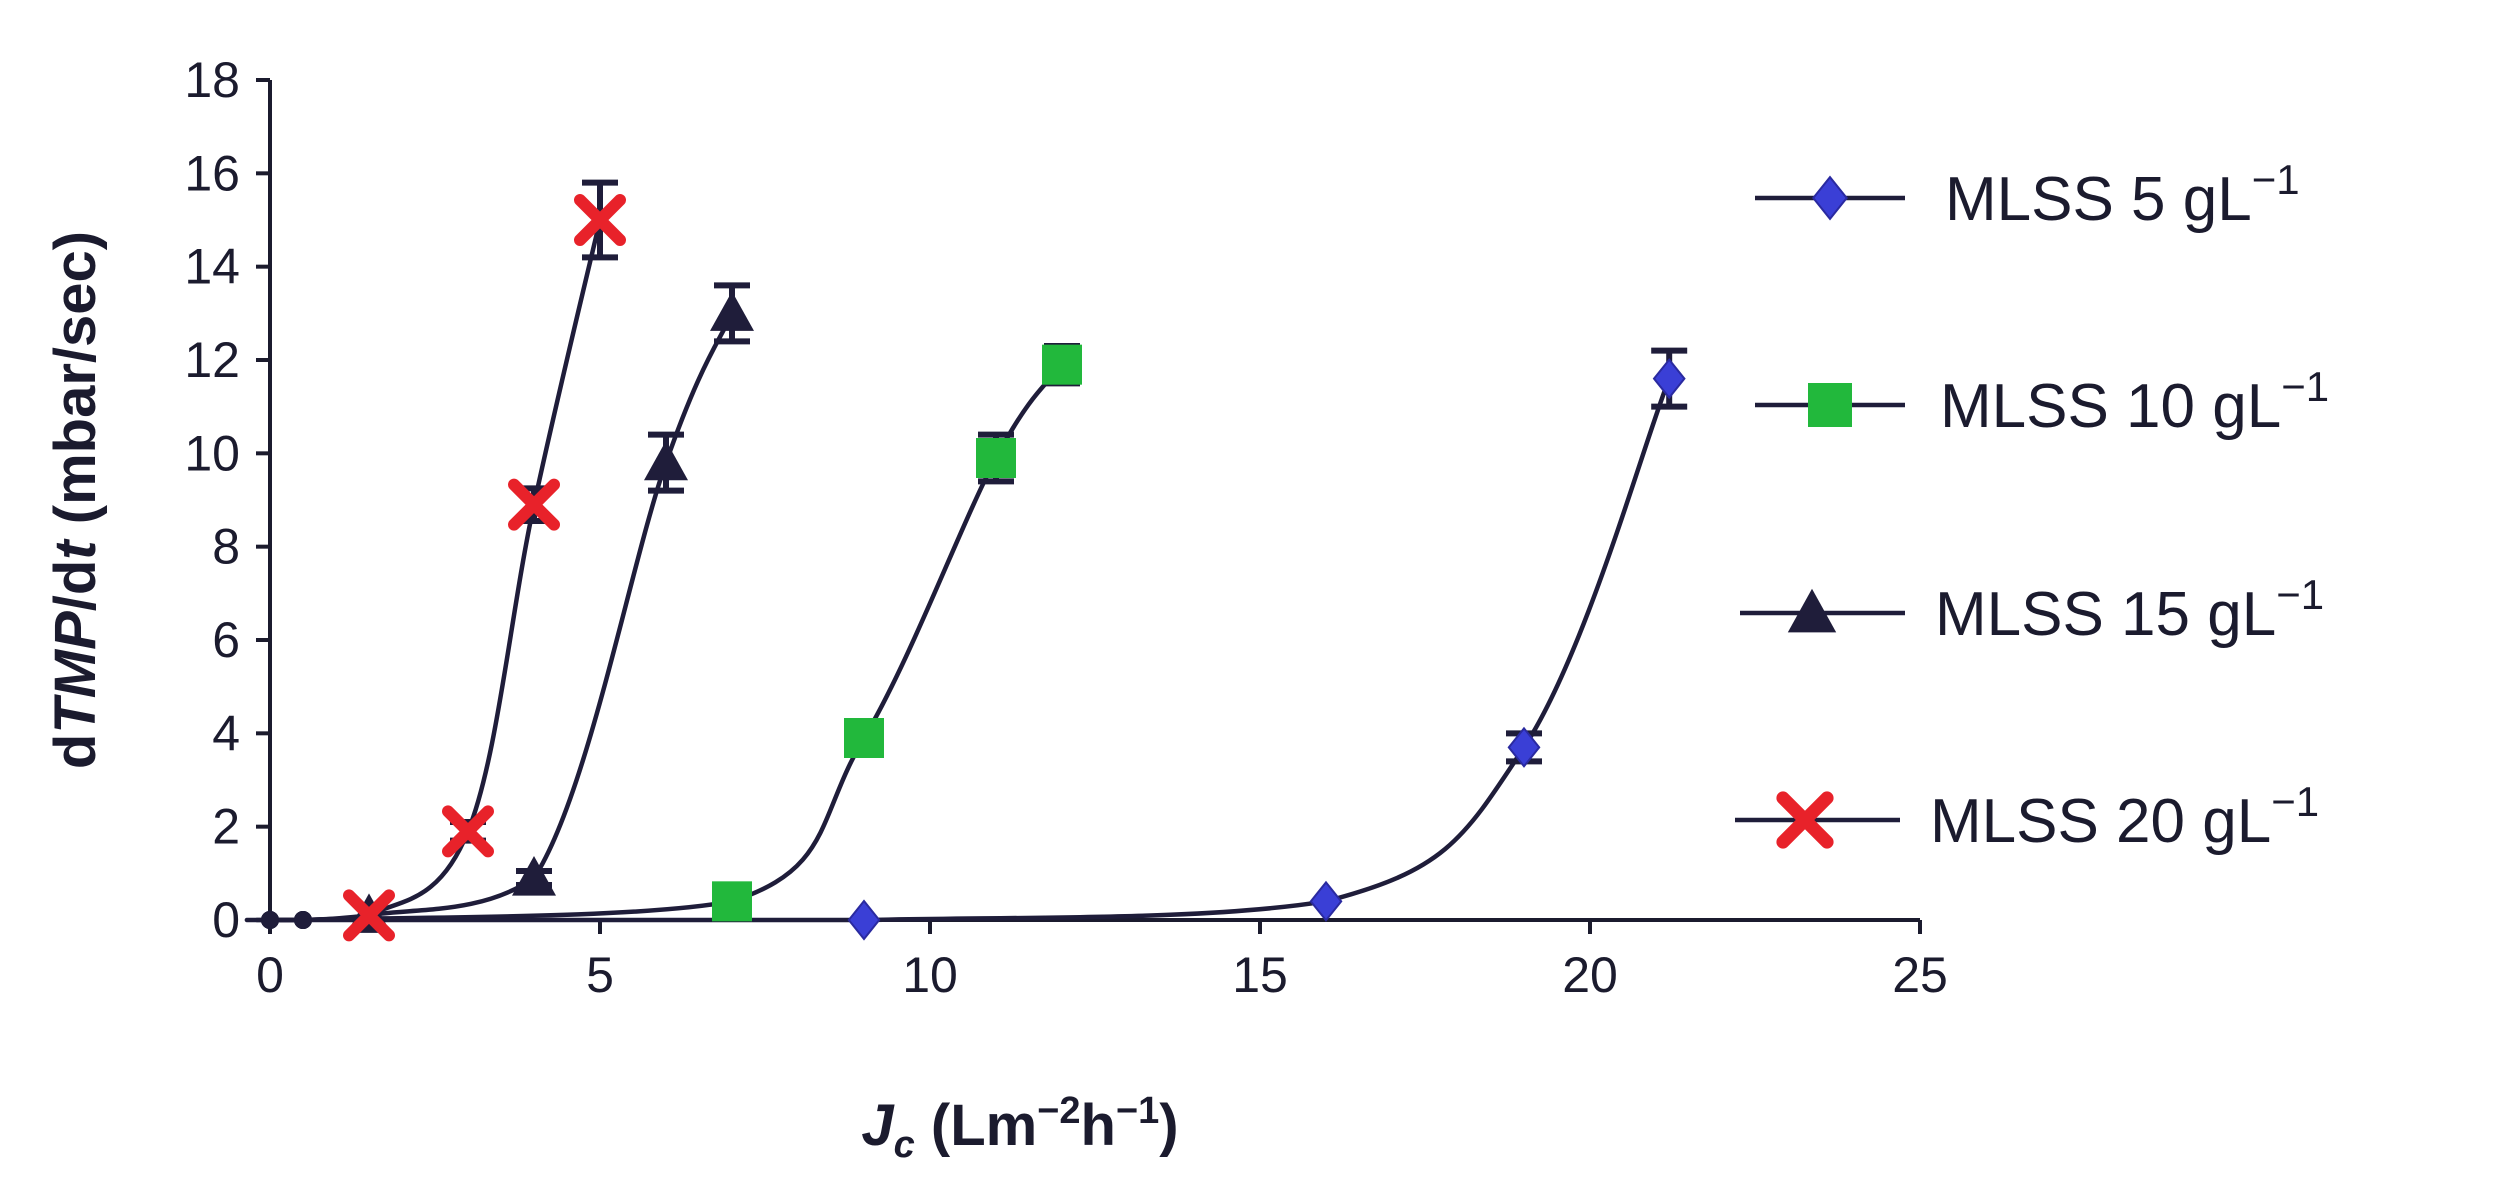 The width and height of the screenshot is (2502, 1192). Describe the element at coordinates (1260, 975) in the screenshot. I see `x-tick-label: 15` at that location.